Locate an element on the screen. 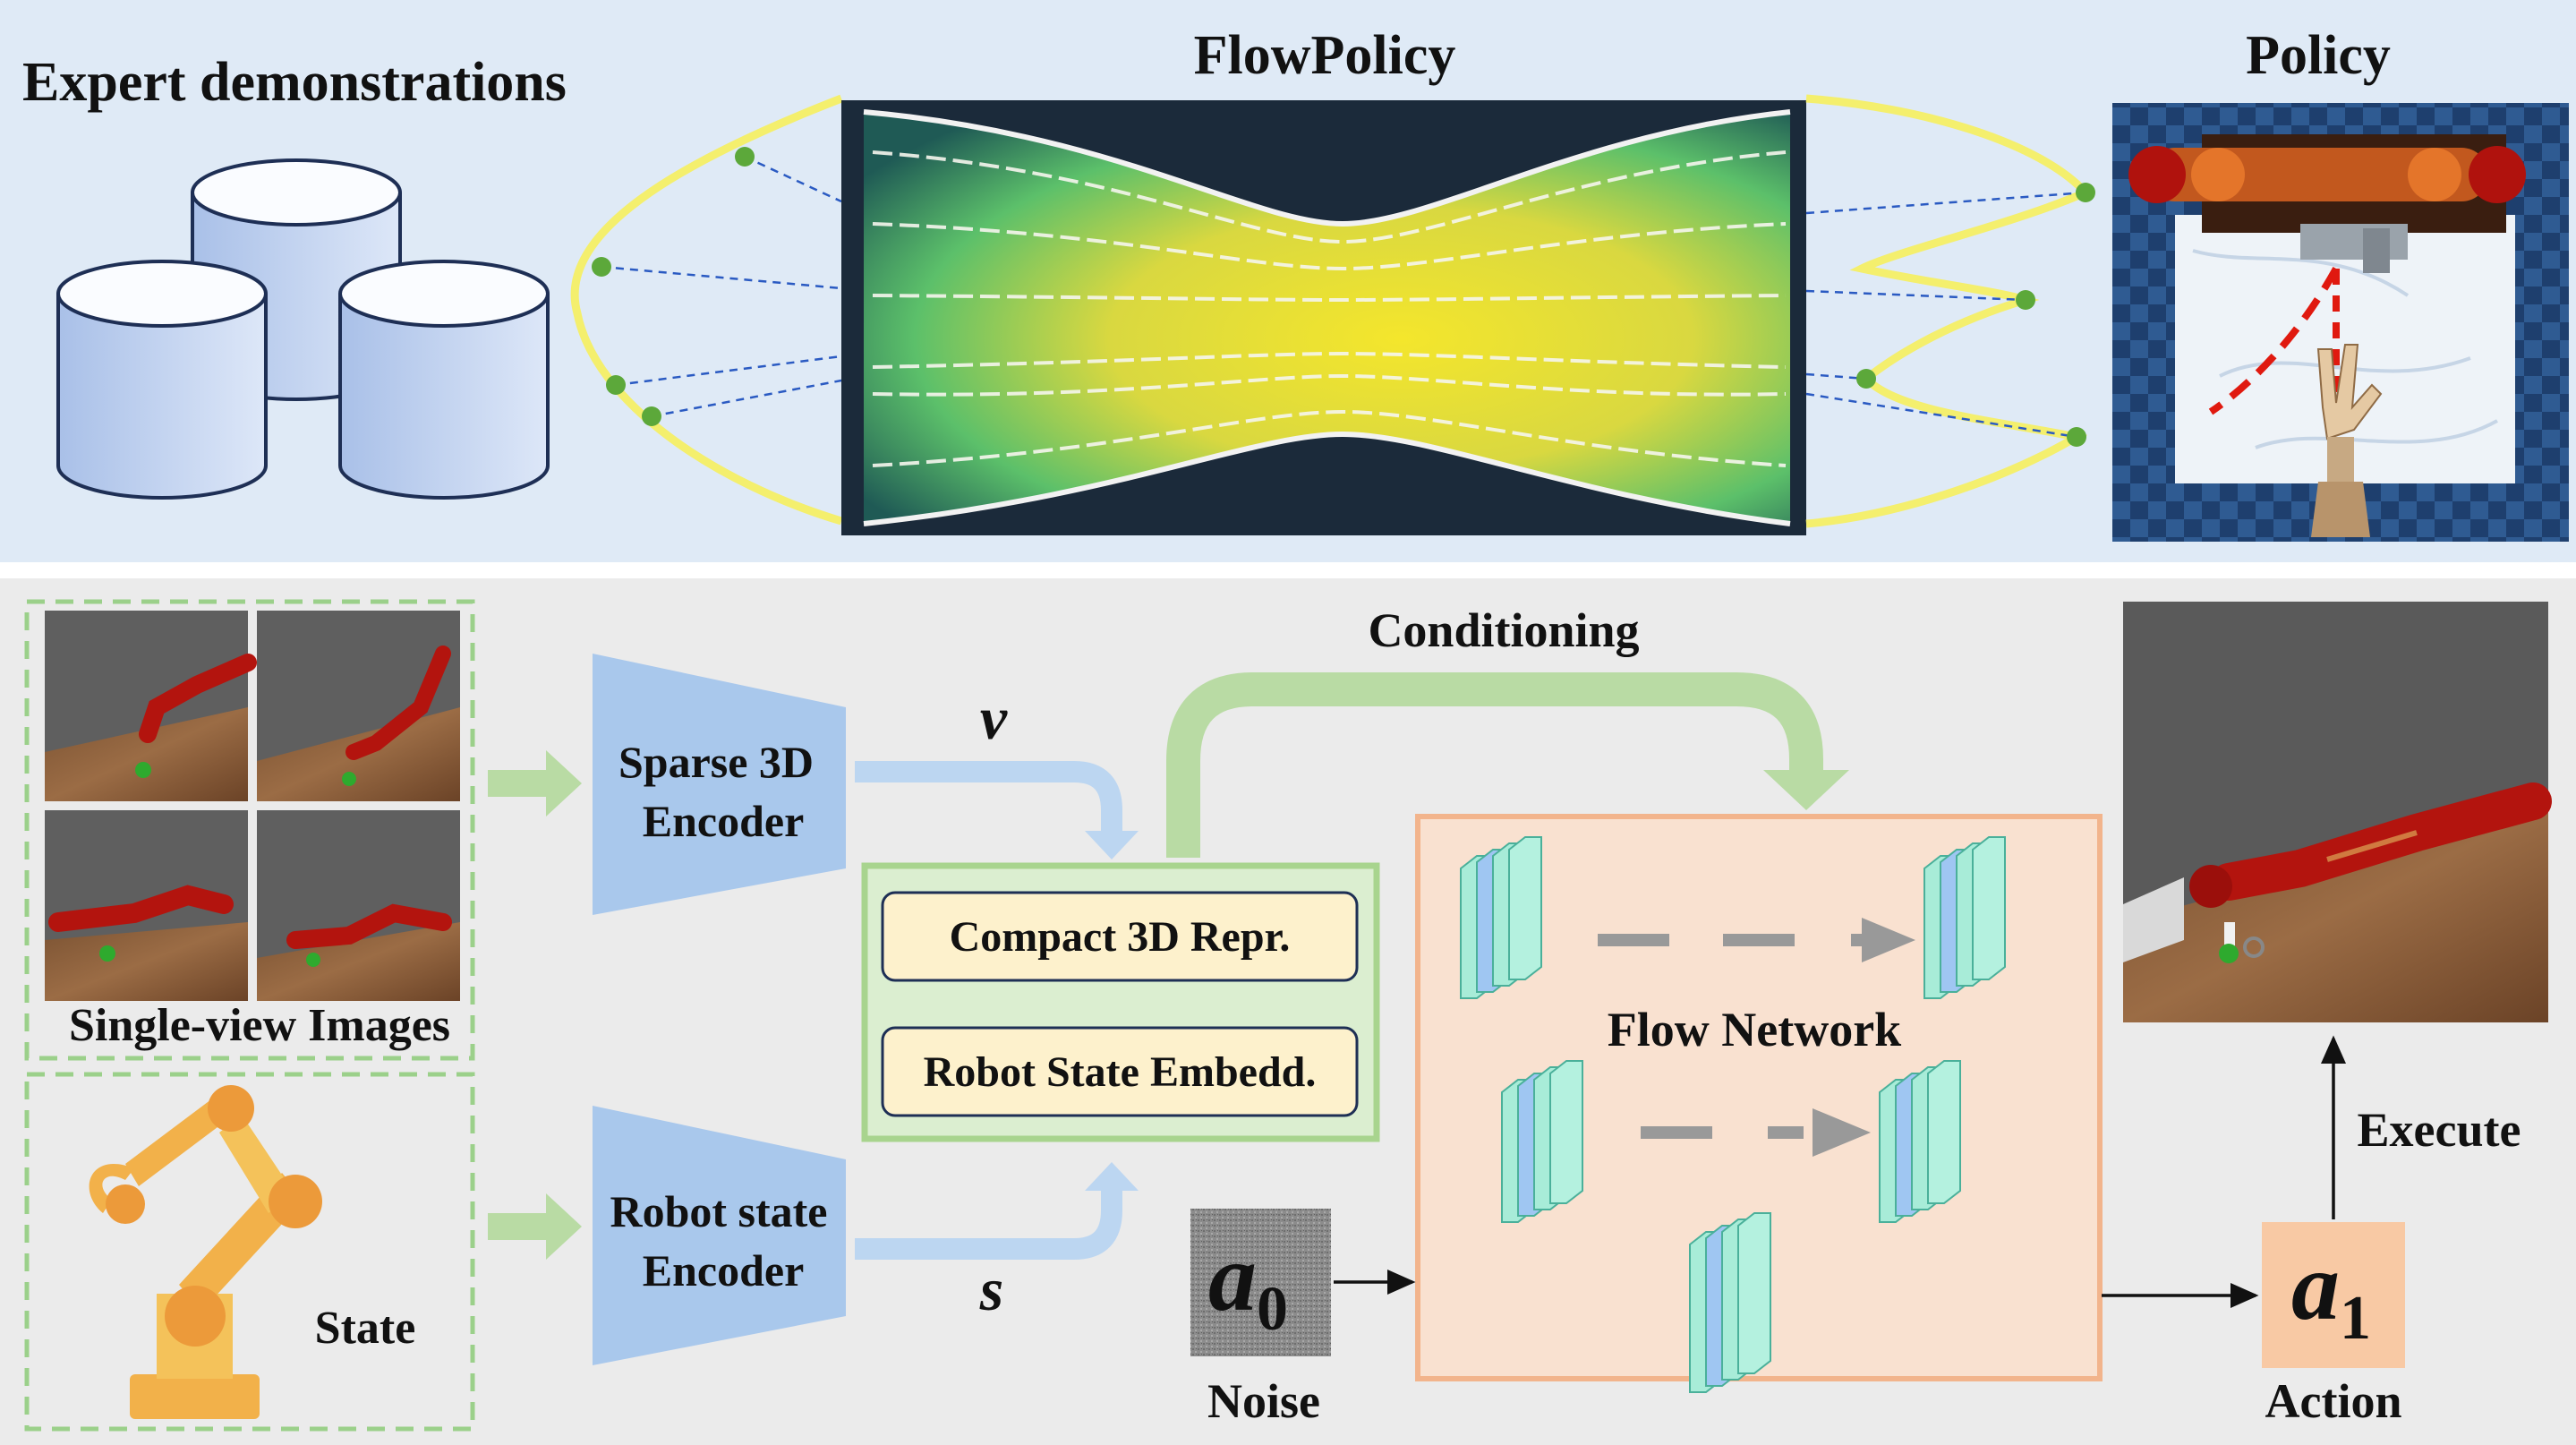 This screenshot has width=2576, height=1445. compact-3d-repr-box is located at coordinates (1120, 936).